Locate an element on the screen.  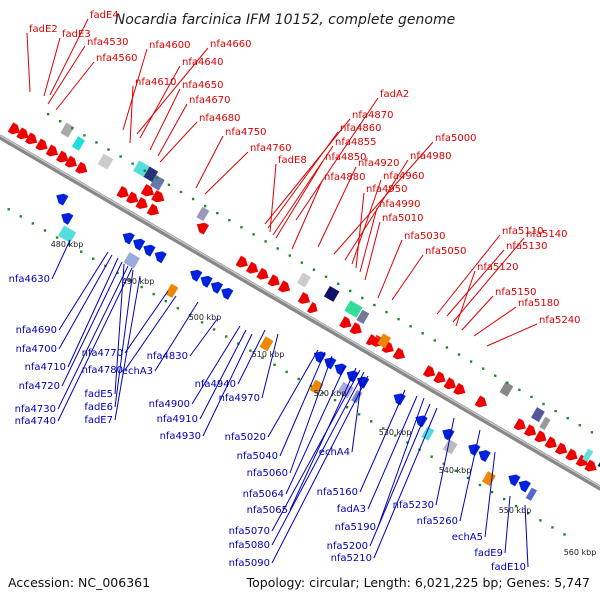
gene-callout: nfa4530 is located at coordinates (87, 71).